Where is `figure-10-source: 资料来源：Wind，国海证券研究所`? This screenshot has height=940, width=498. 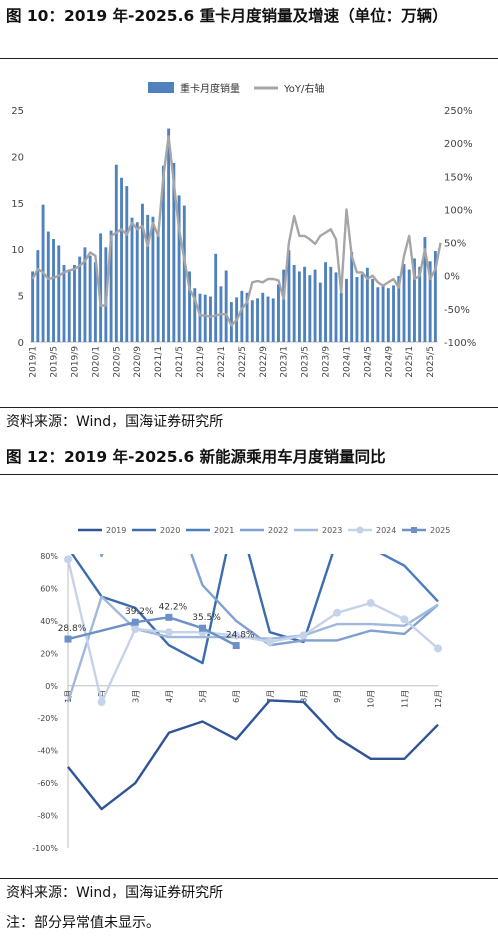
figure-10-source: 资料来源：Wind，国海证券研究所 is located at coordinates (115, 422).